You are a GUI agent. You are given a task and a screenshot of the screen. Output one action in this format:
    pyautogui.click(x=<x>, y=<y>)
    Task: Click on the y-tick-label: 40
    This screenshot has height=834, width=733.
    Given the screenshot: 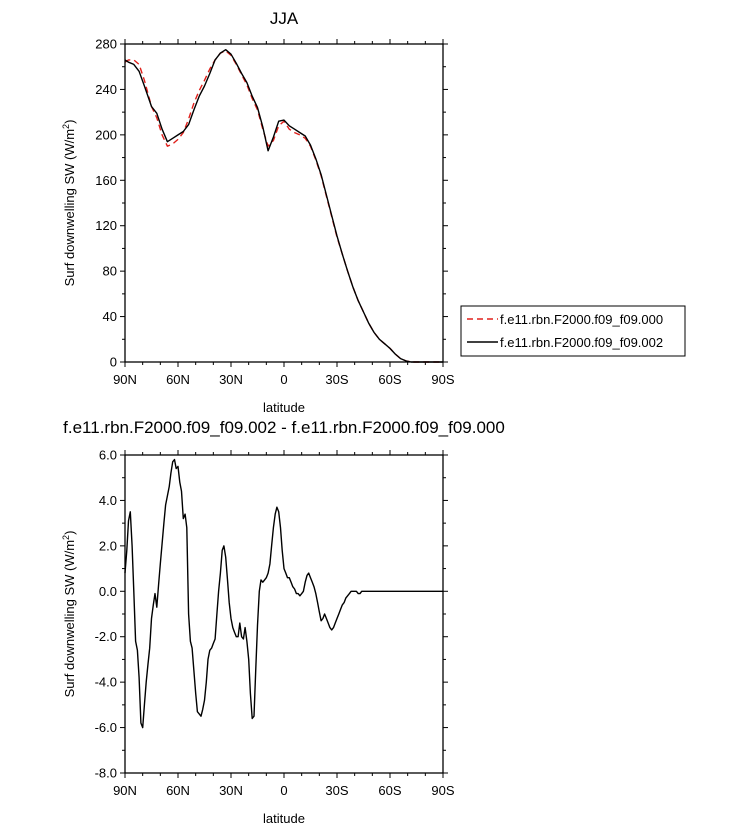 What is the action you would take?
    pyautogui.click(x=110, y=316)
    